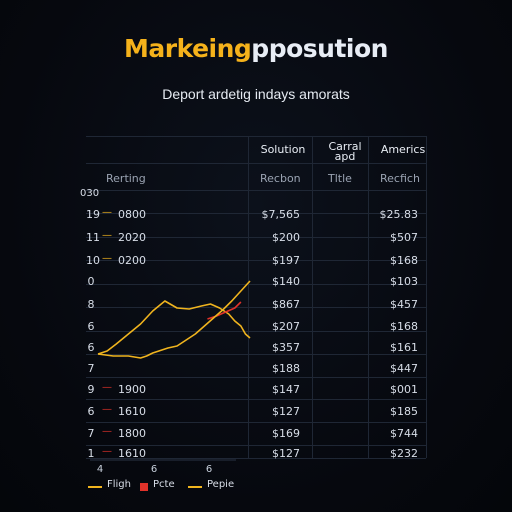 Image resolution: width=512 pixels, height=512 pixels. I want to click on row-value-1: $200, so click(286, 237).